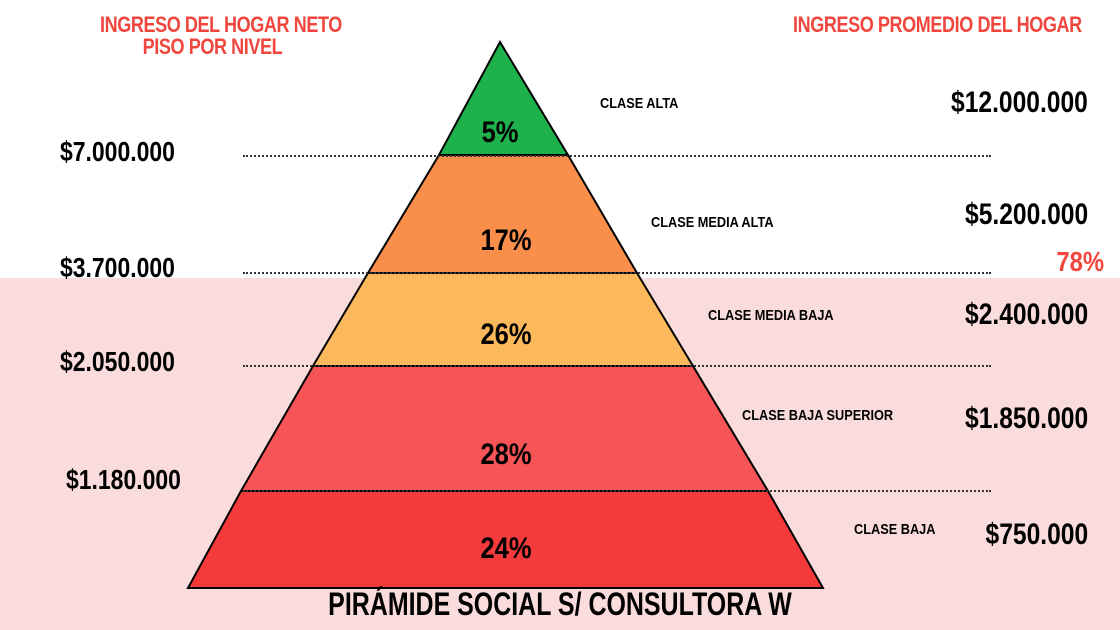 The image size is (1120, 630). I want to click on floor-income-label: $2.050.000, so click(117, 361).